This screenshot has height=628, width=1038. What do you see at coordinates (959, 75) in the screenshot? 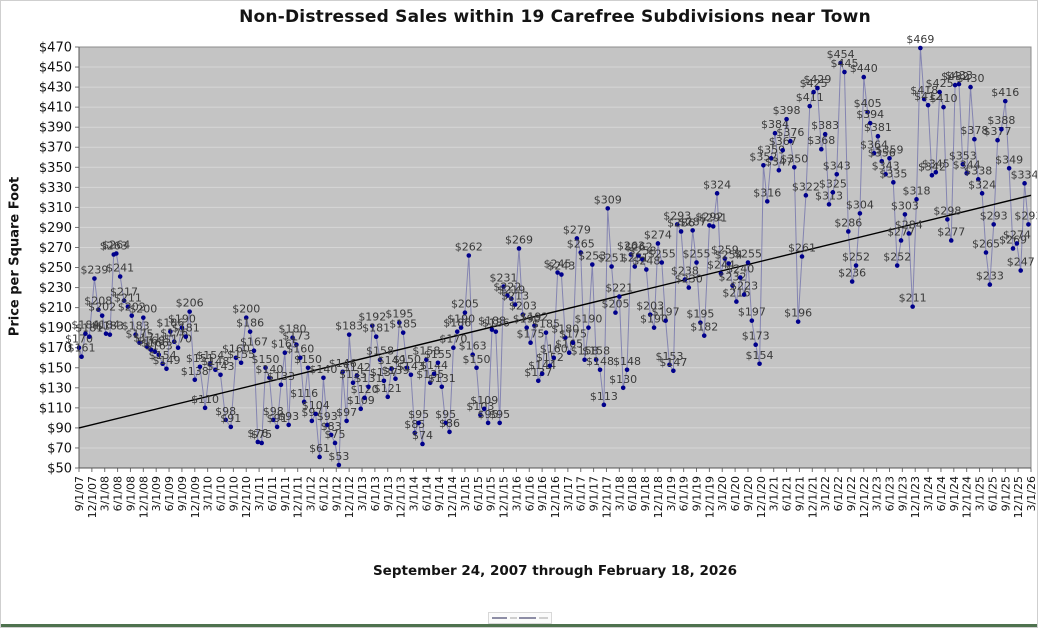
I see `data-point-label: $433` at bounding box center [959, 75].